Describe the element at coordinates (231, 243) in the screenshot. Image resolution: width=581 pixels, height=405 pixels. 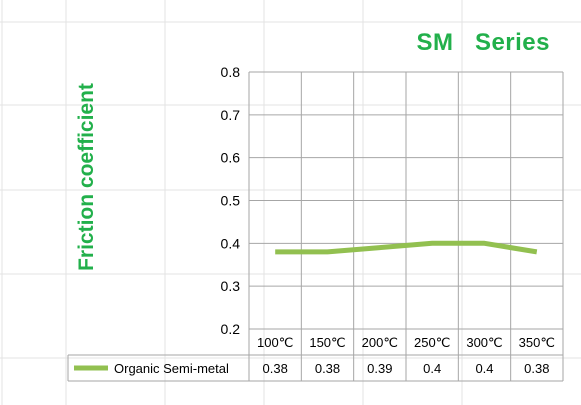
I see `y-tick-label: 0.4` at that location.